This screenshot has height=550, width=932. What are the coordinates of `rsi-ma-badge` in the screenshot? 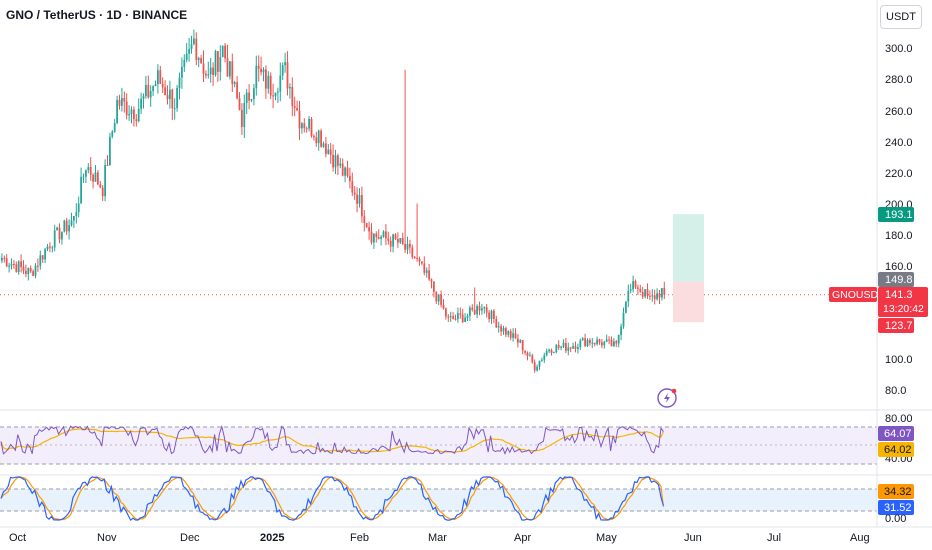 It's located at (896, 449).